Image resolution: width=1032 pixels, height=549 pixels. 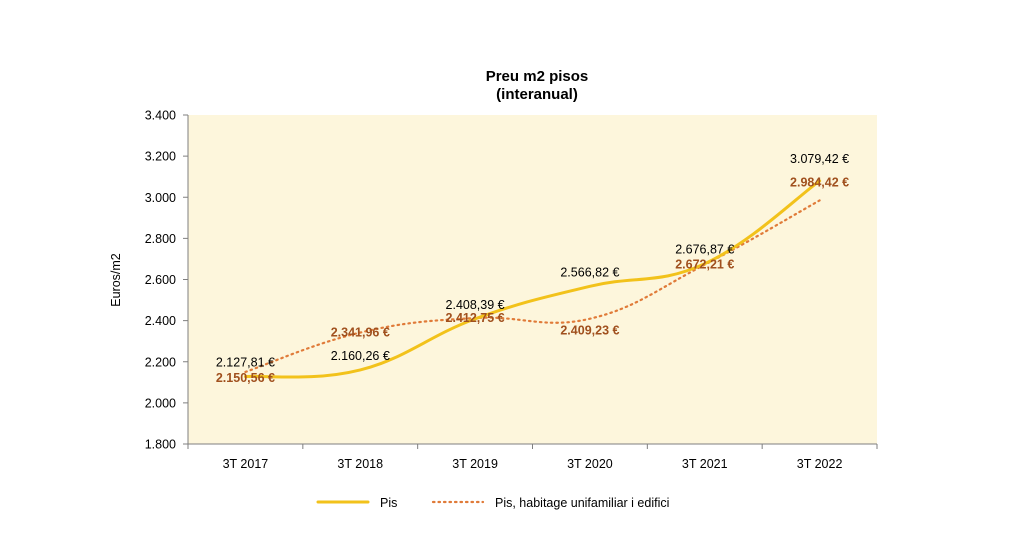 I want to click on y-tick-label: 2.800, so click(x=160, y=239).